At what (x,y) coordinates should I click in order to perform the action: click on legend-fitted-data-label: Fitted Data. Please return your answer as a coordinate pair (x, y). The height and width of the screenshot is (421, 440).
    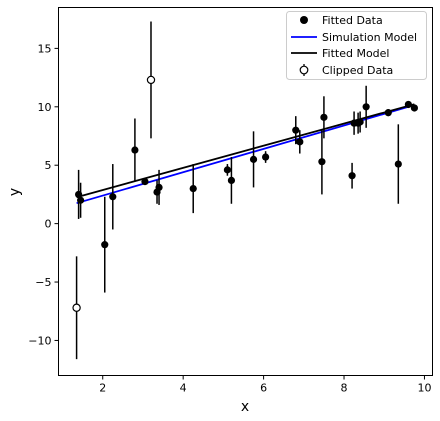
    Looking at the image, I should click on (352, 20).